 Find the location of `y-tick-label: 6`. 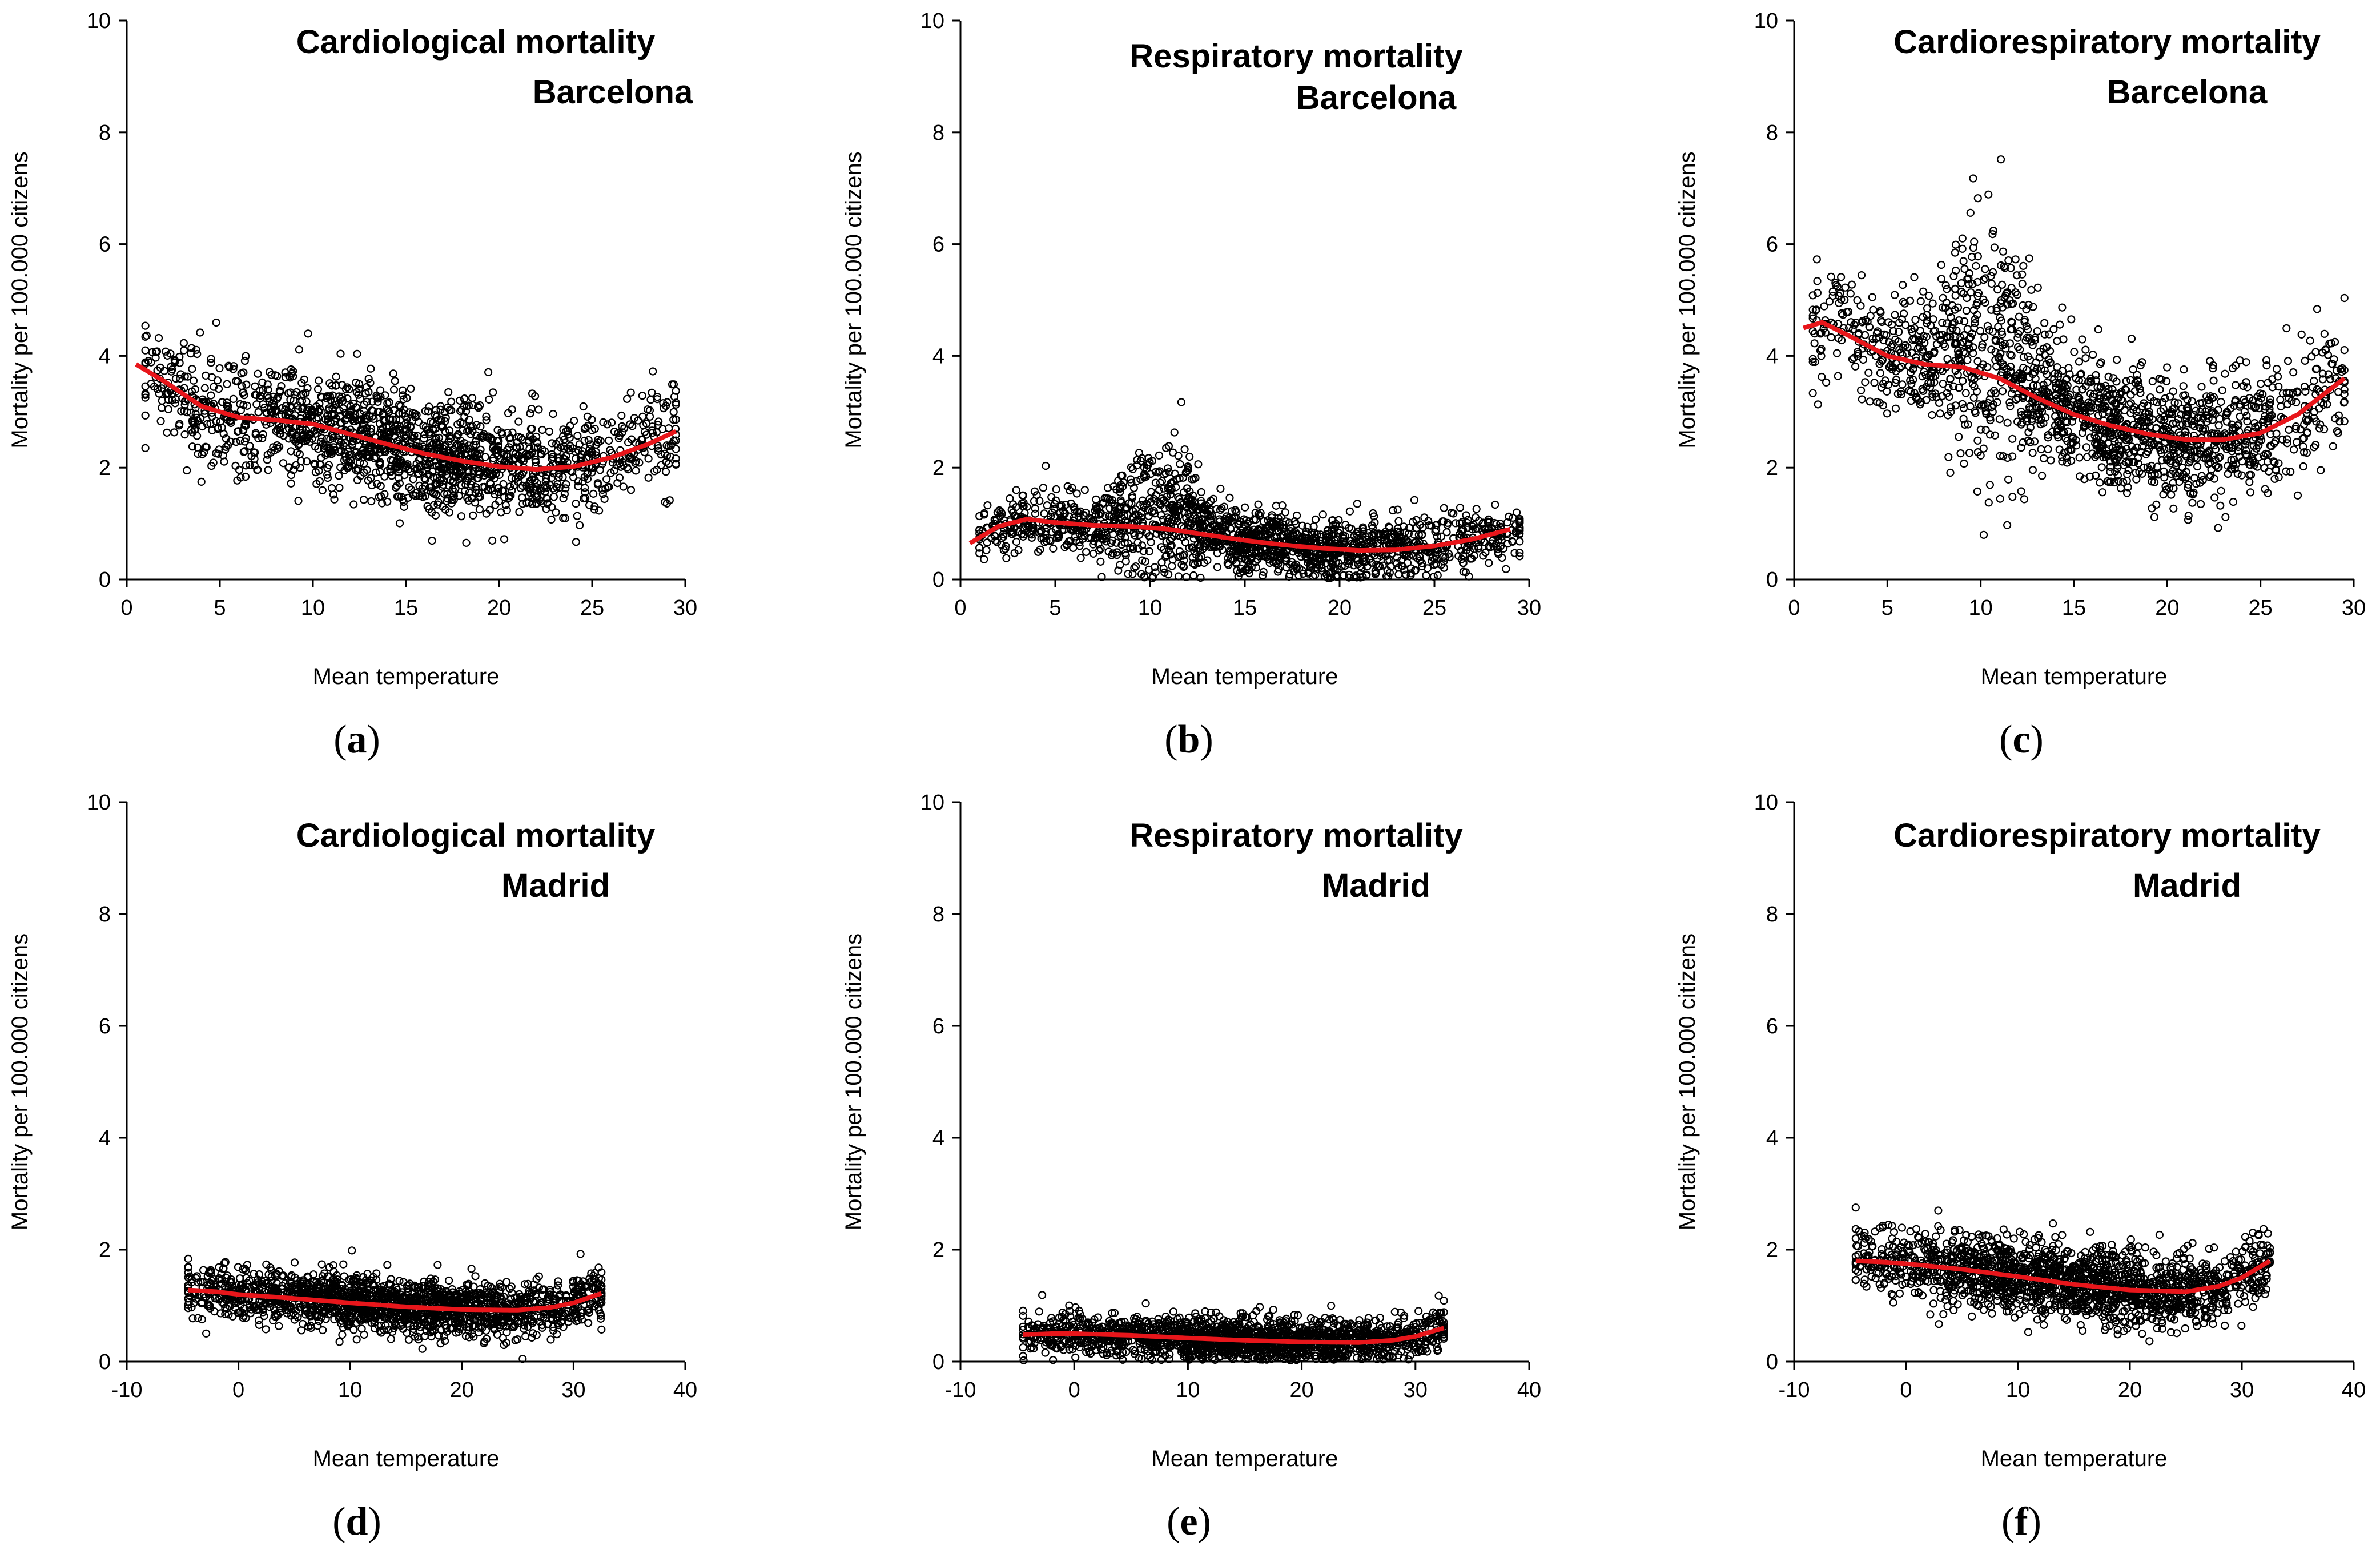

y-tick-label: 6 is located at coordinates (105, 245).